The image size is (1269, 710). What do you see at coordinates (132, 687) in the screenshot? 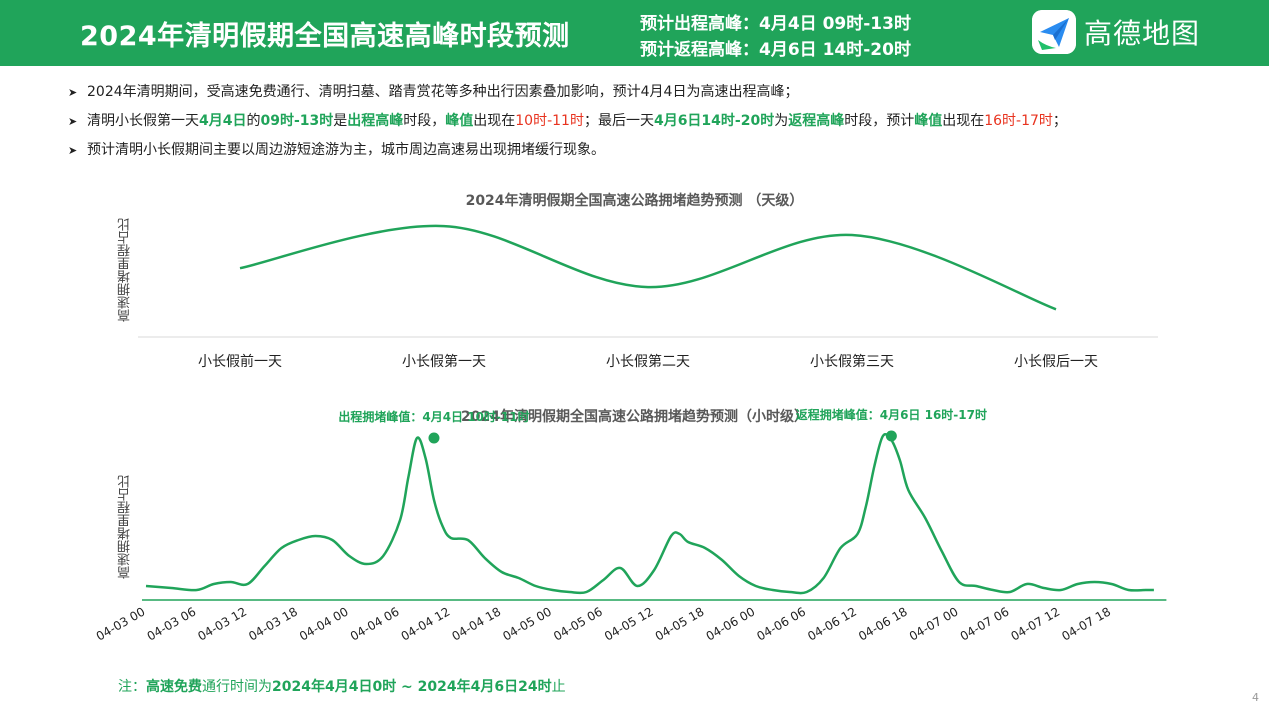
I see `footnote-prefix: 注：` at bounding box center [132, 687].